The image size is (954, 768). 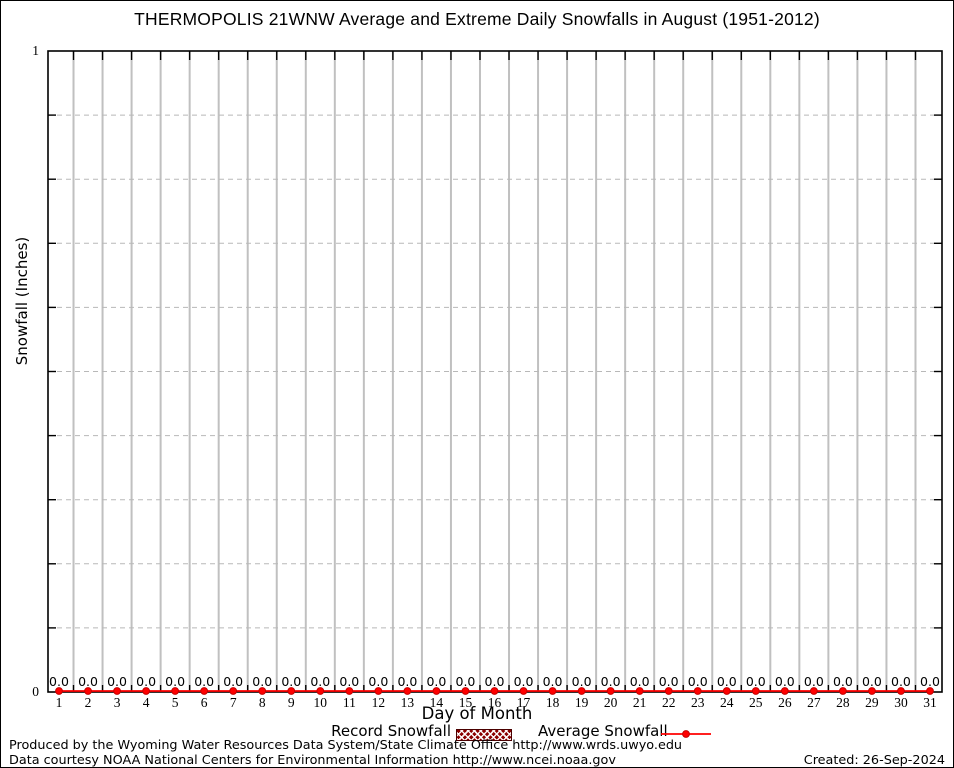 I want to click on x-axis-title: Day of Month, so click(x=477, y=713).